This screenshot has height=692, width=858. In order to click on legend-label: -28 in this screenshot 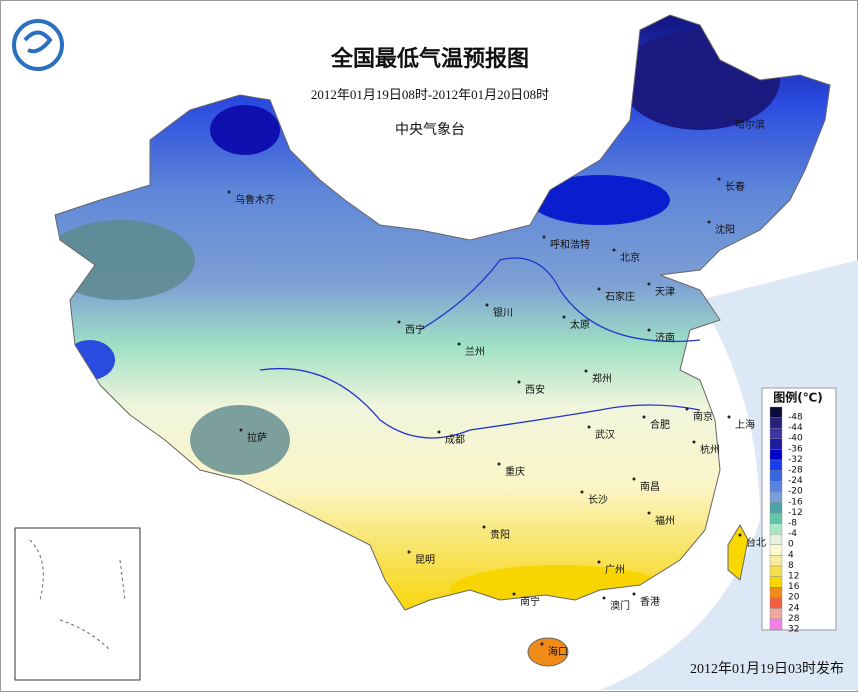, I will do `click(795, 471)`.